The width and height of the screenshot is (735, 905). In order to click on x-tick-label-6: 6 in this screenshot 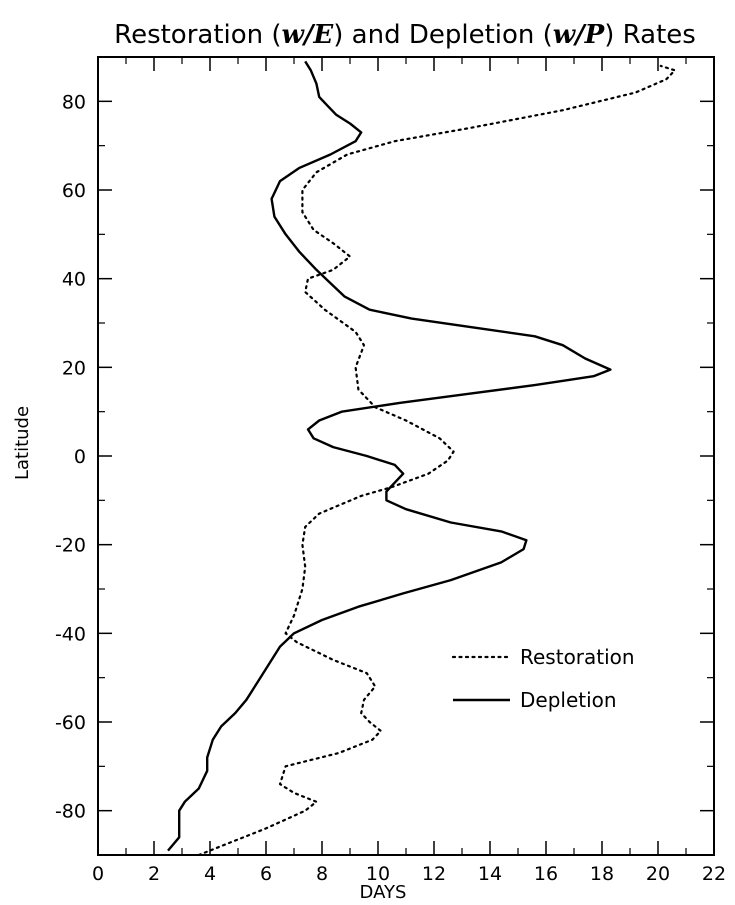, I will do `click(266, 874)`.